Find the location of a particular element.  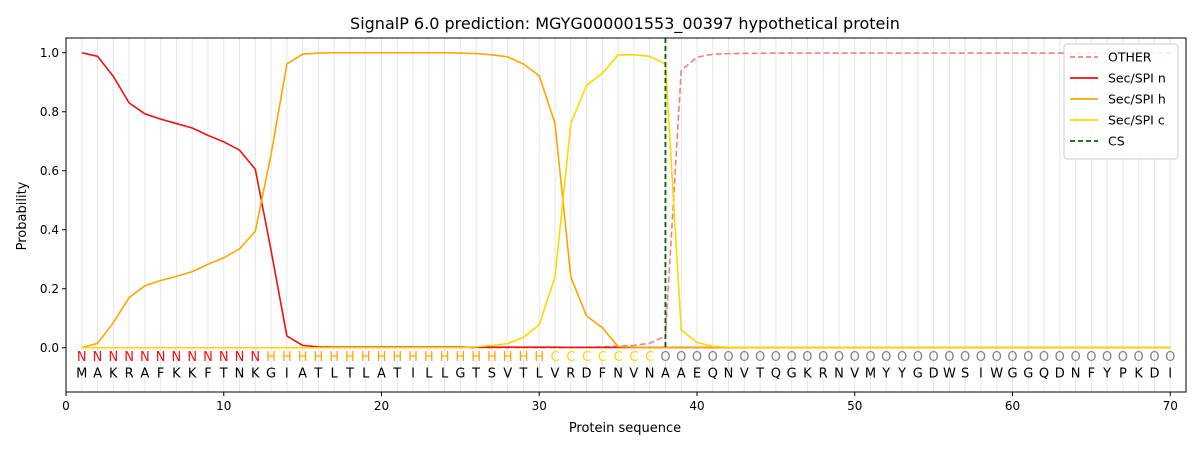

residue-letter: E is located at coordinates (697, 373).